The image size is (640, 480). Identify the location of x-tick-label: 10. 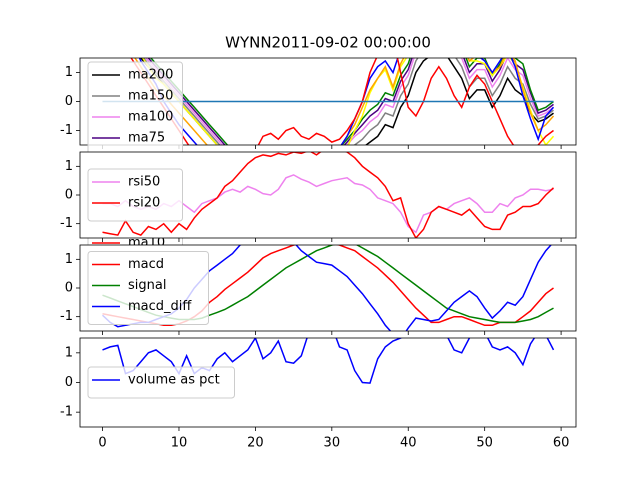
(179, 443).